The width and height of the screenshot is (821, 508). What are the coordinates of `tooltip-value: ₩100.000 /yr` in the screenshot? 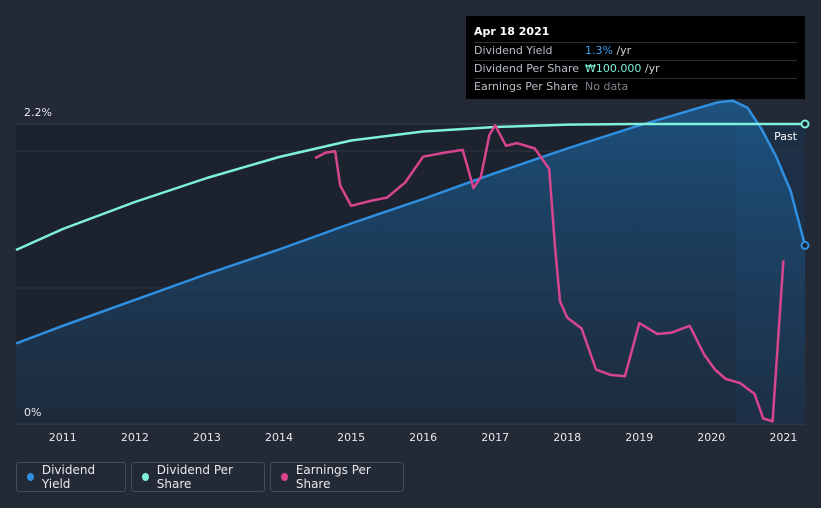 It's located at (622, 69).